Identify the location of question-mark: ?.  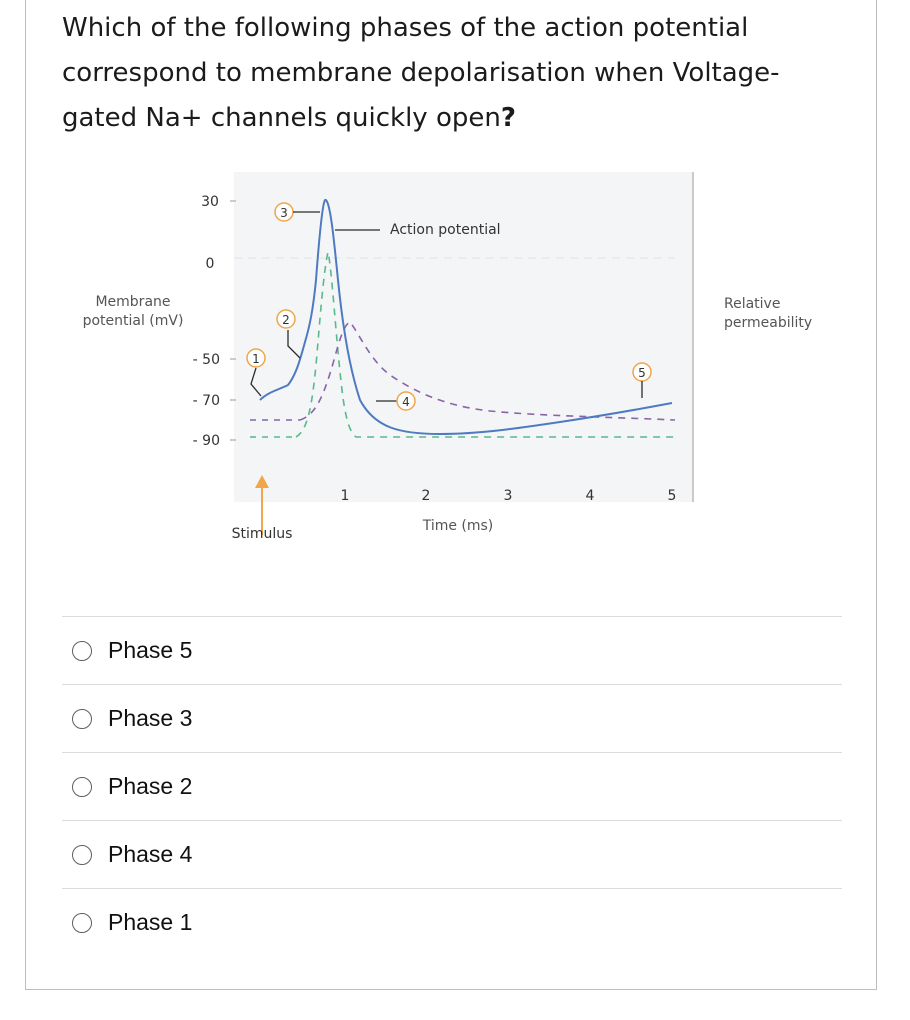
(508, 118).